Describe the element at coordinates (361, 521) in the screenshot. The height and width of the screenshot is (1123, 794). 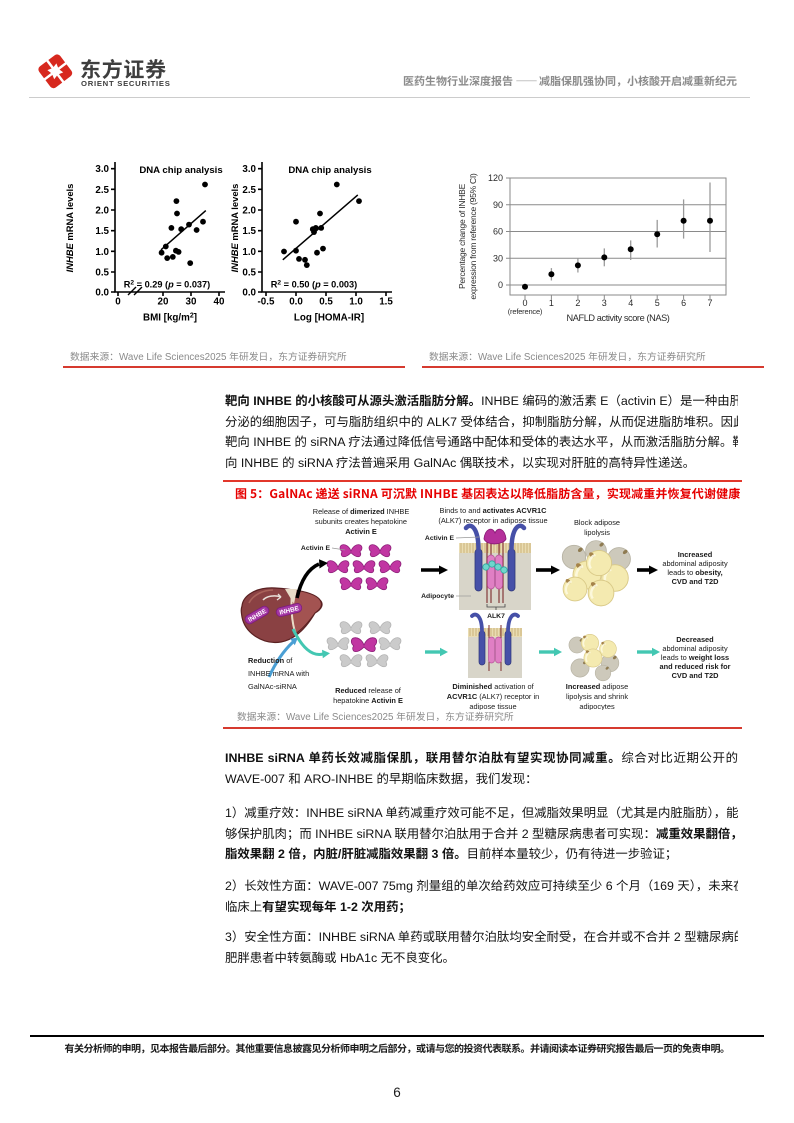
I see `svg-text: subunits creates hepatokine` at that location.